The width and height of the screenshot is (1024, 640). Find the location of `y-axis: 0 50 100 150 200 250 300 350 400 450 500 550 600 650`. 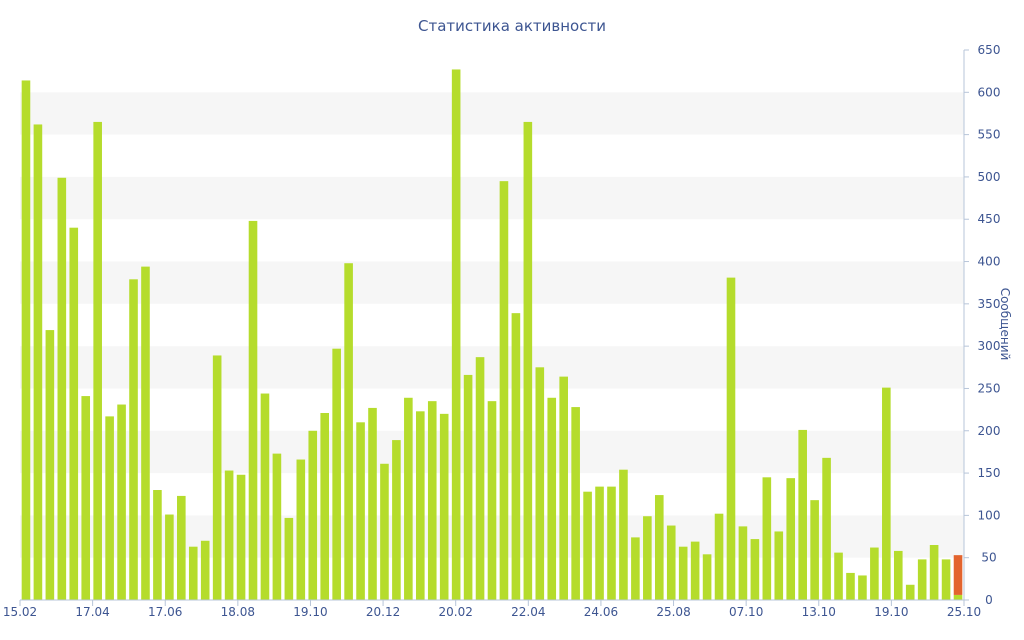

y-axis: 0 50 100 150 200 250 300 350 400 450 500 550 600 650 is located at coordinates (982, 325).